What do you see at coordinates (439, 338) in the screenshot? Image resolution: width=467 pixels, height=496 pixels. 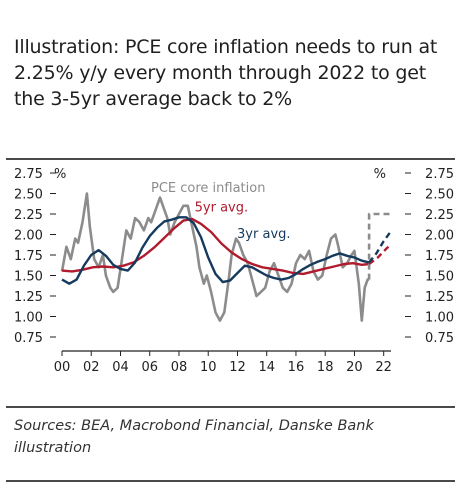 I see `y-tick-label-right: 0.75` at bounding box center [439, 338].